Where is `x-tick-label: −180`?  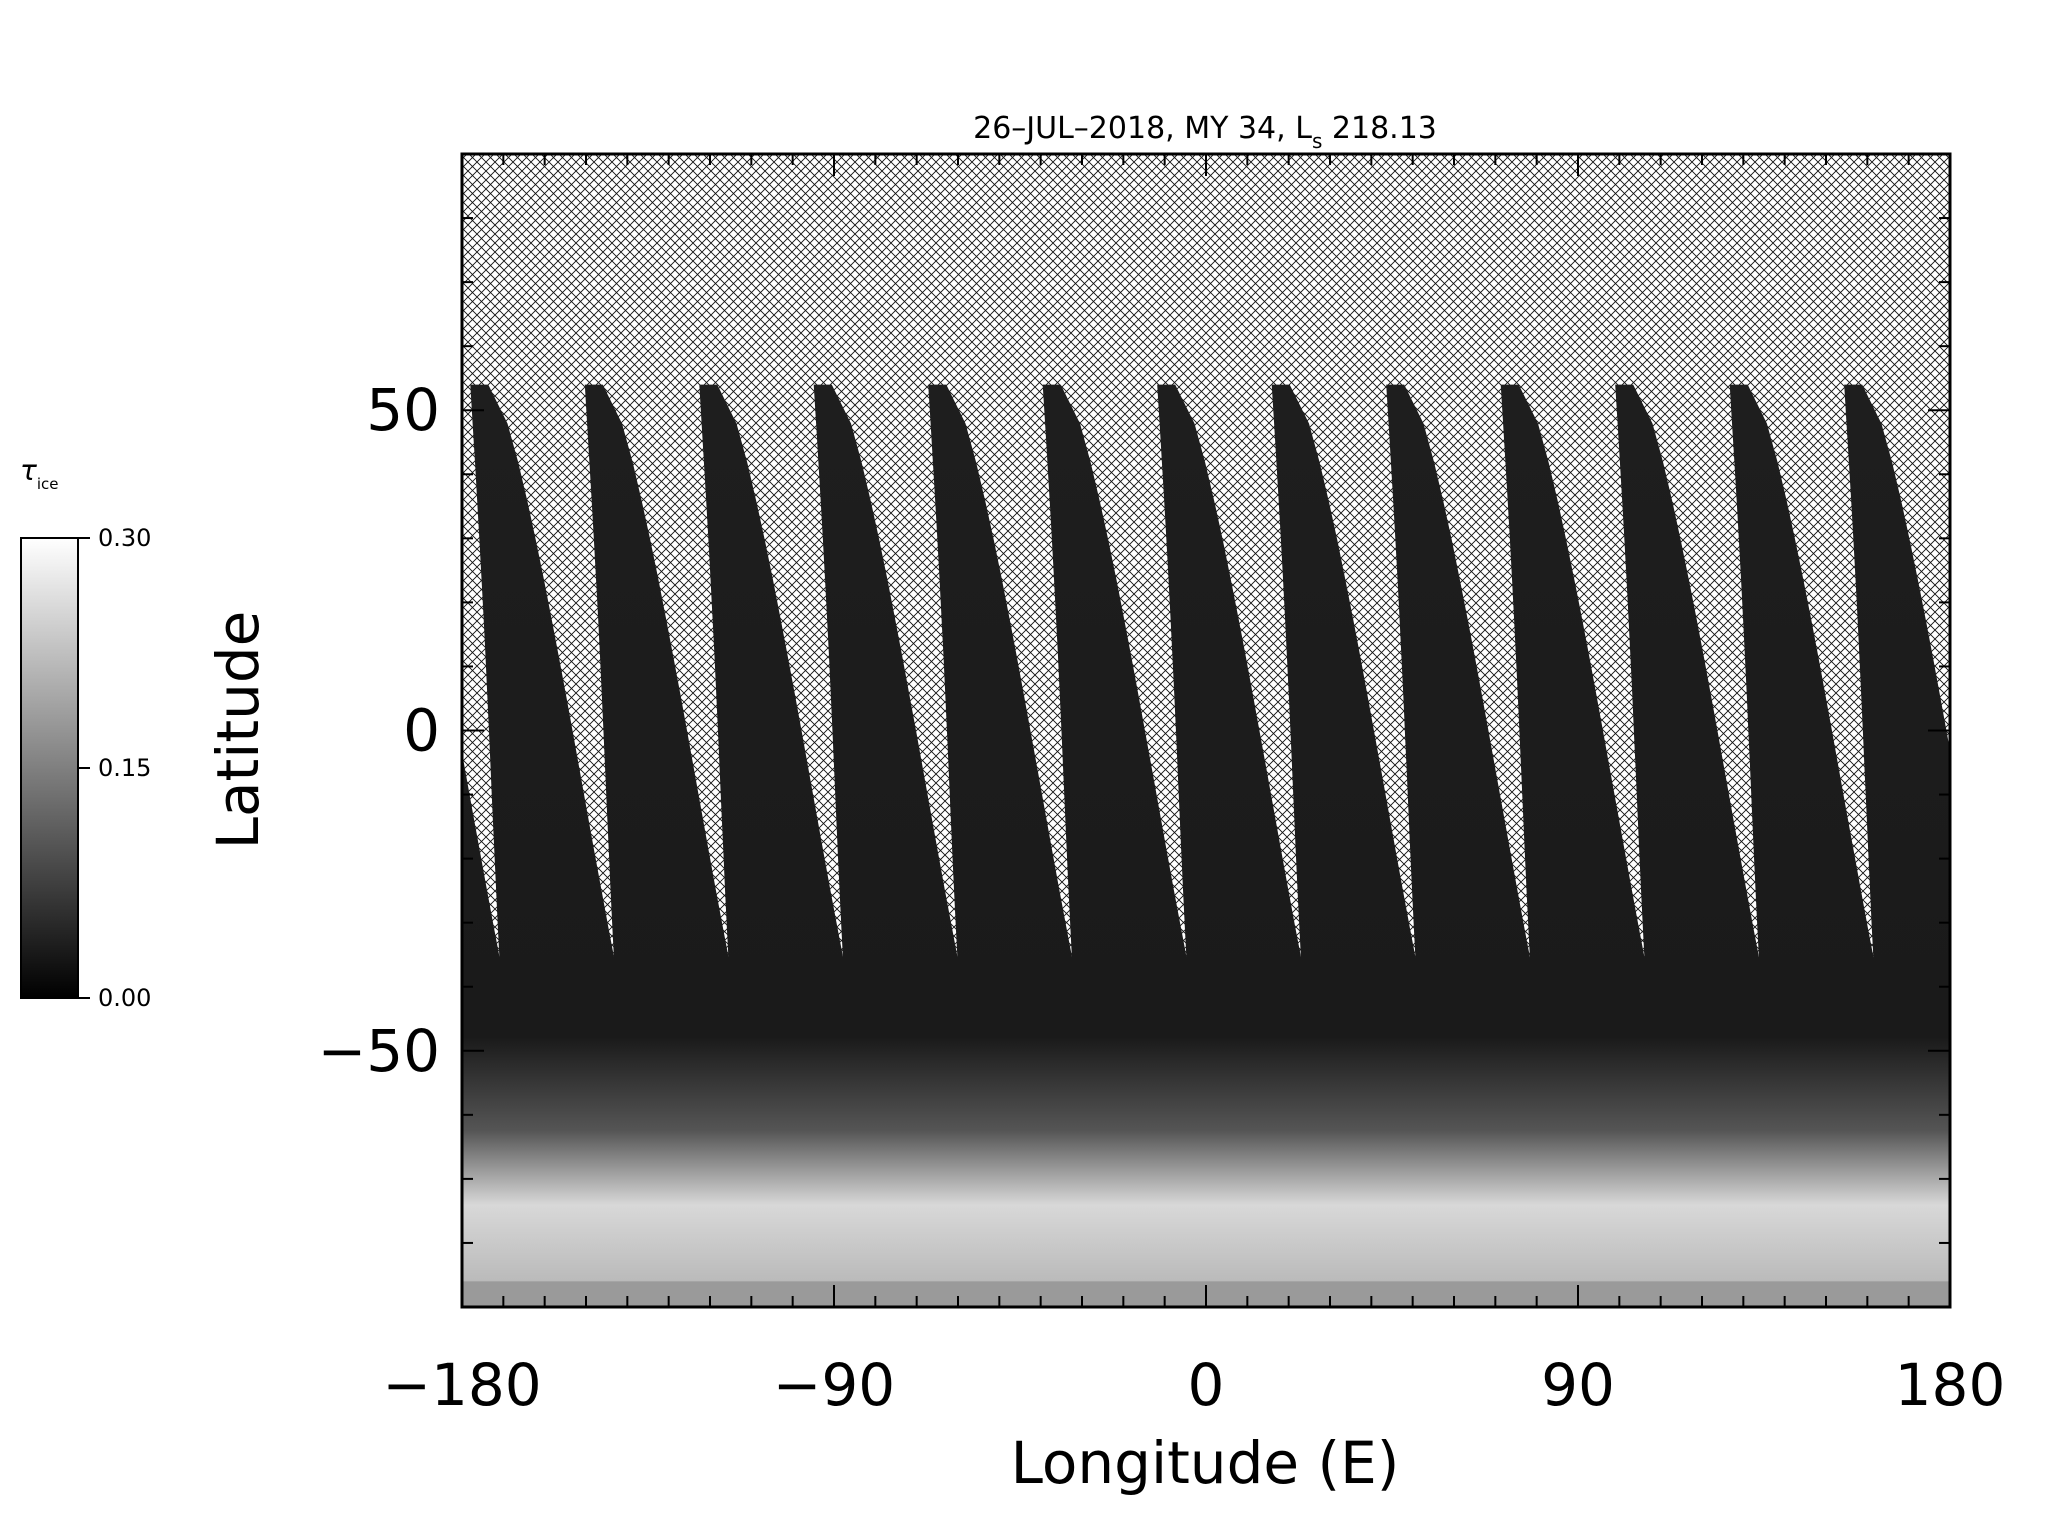 x-tick-label: −180 is located at coordinates (461, 1385).